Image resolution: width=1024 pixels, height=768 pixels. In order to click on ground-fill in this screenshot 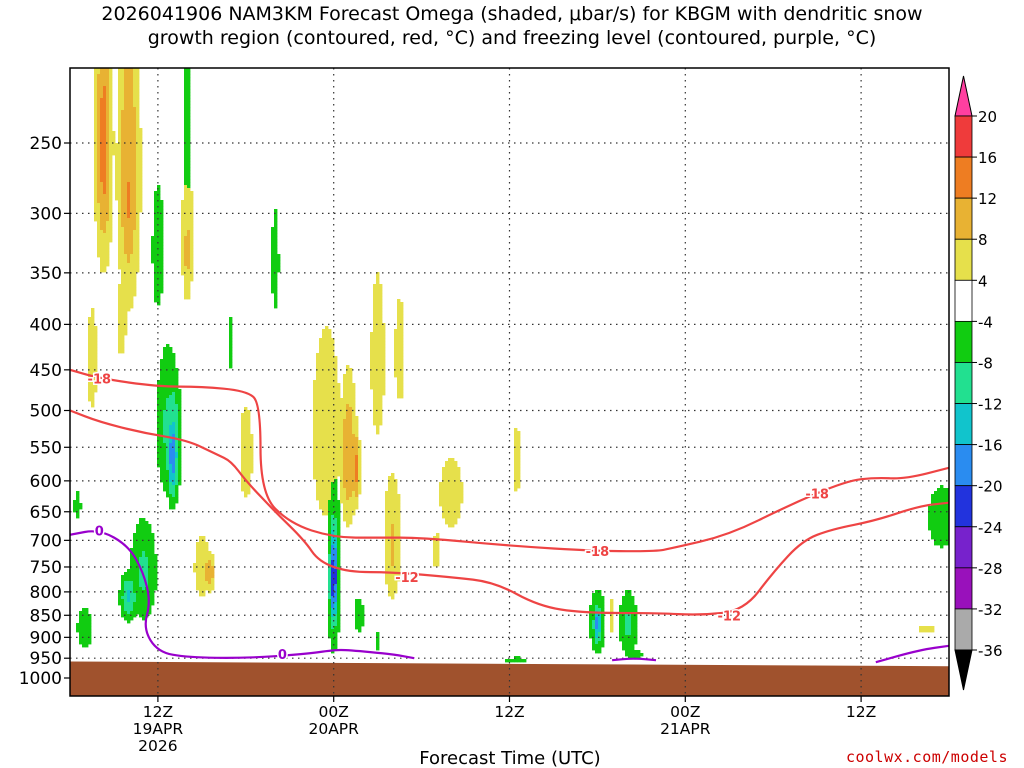, I will do `click(509, 678)`.